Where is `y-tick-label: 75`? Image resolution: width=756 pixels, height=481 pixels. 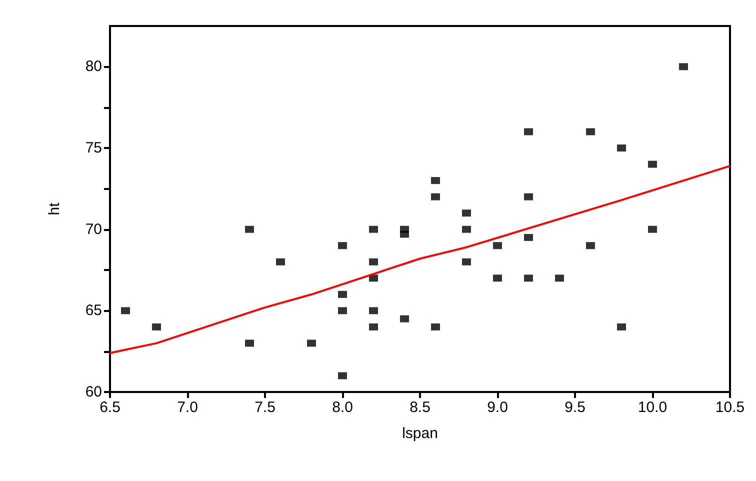
y-tick-label: 75 is located at coordinates (93, 148).